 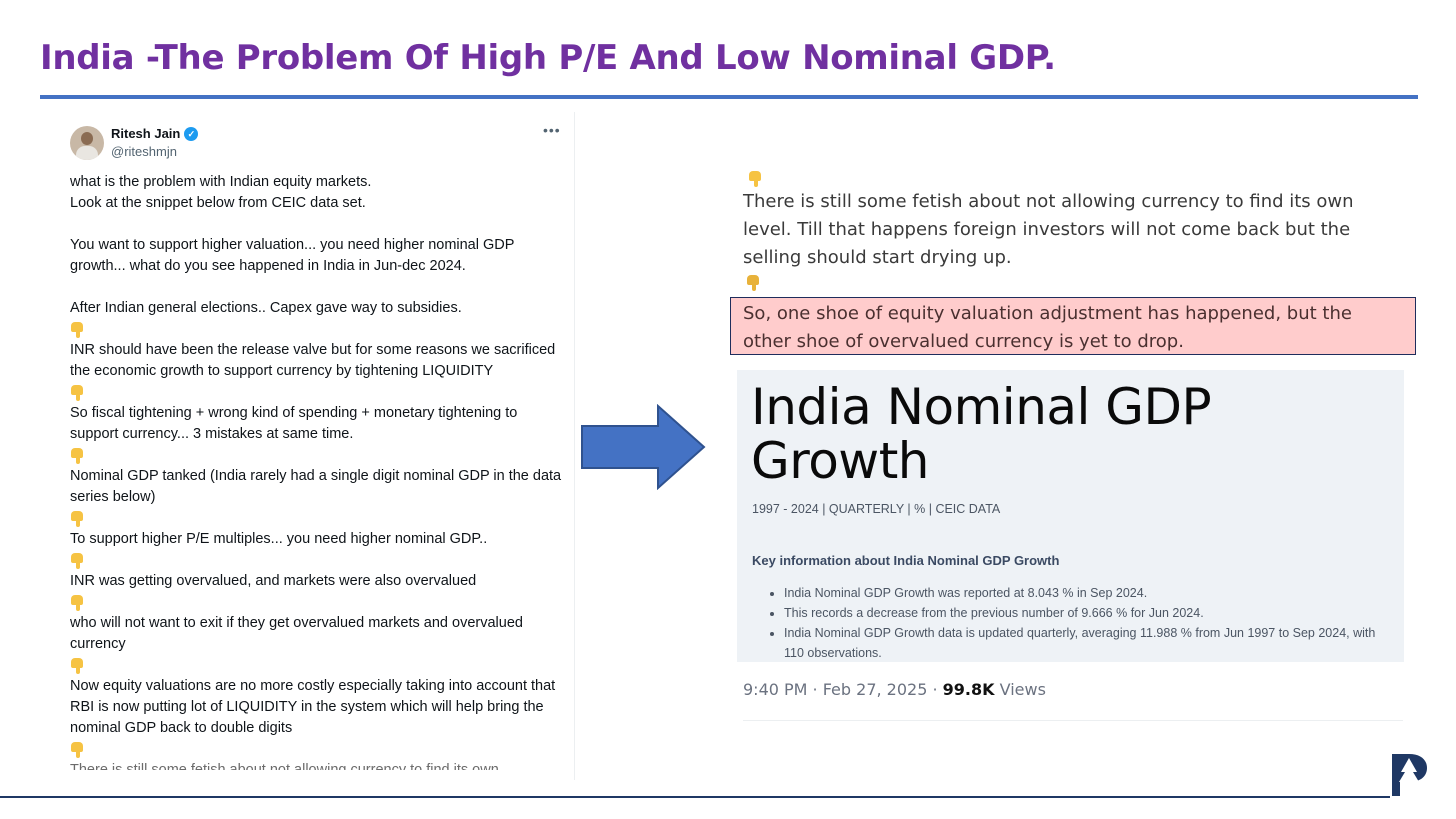 I want to click on author-name: Ritesh Jain ✓, so click(x=155, y=133).